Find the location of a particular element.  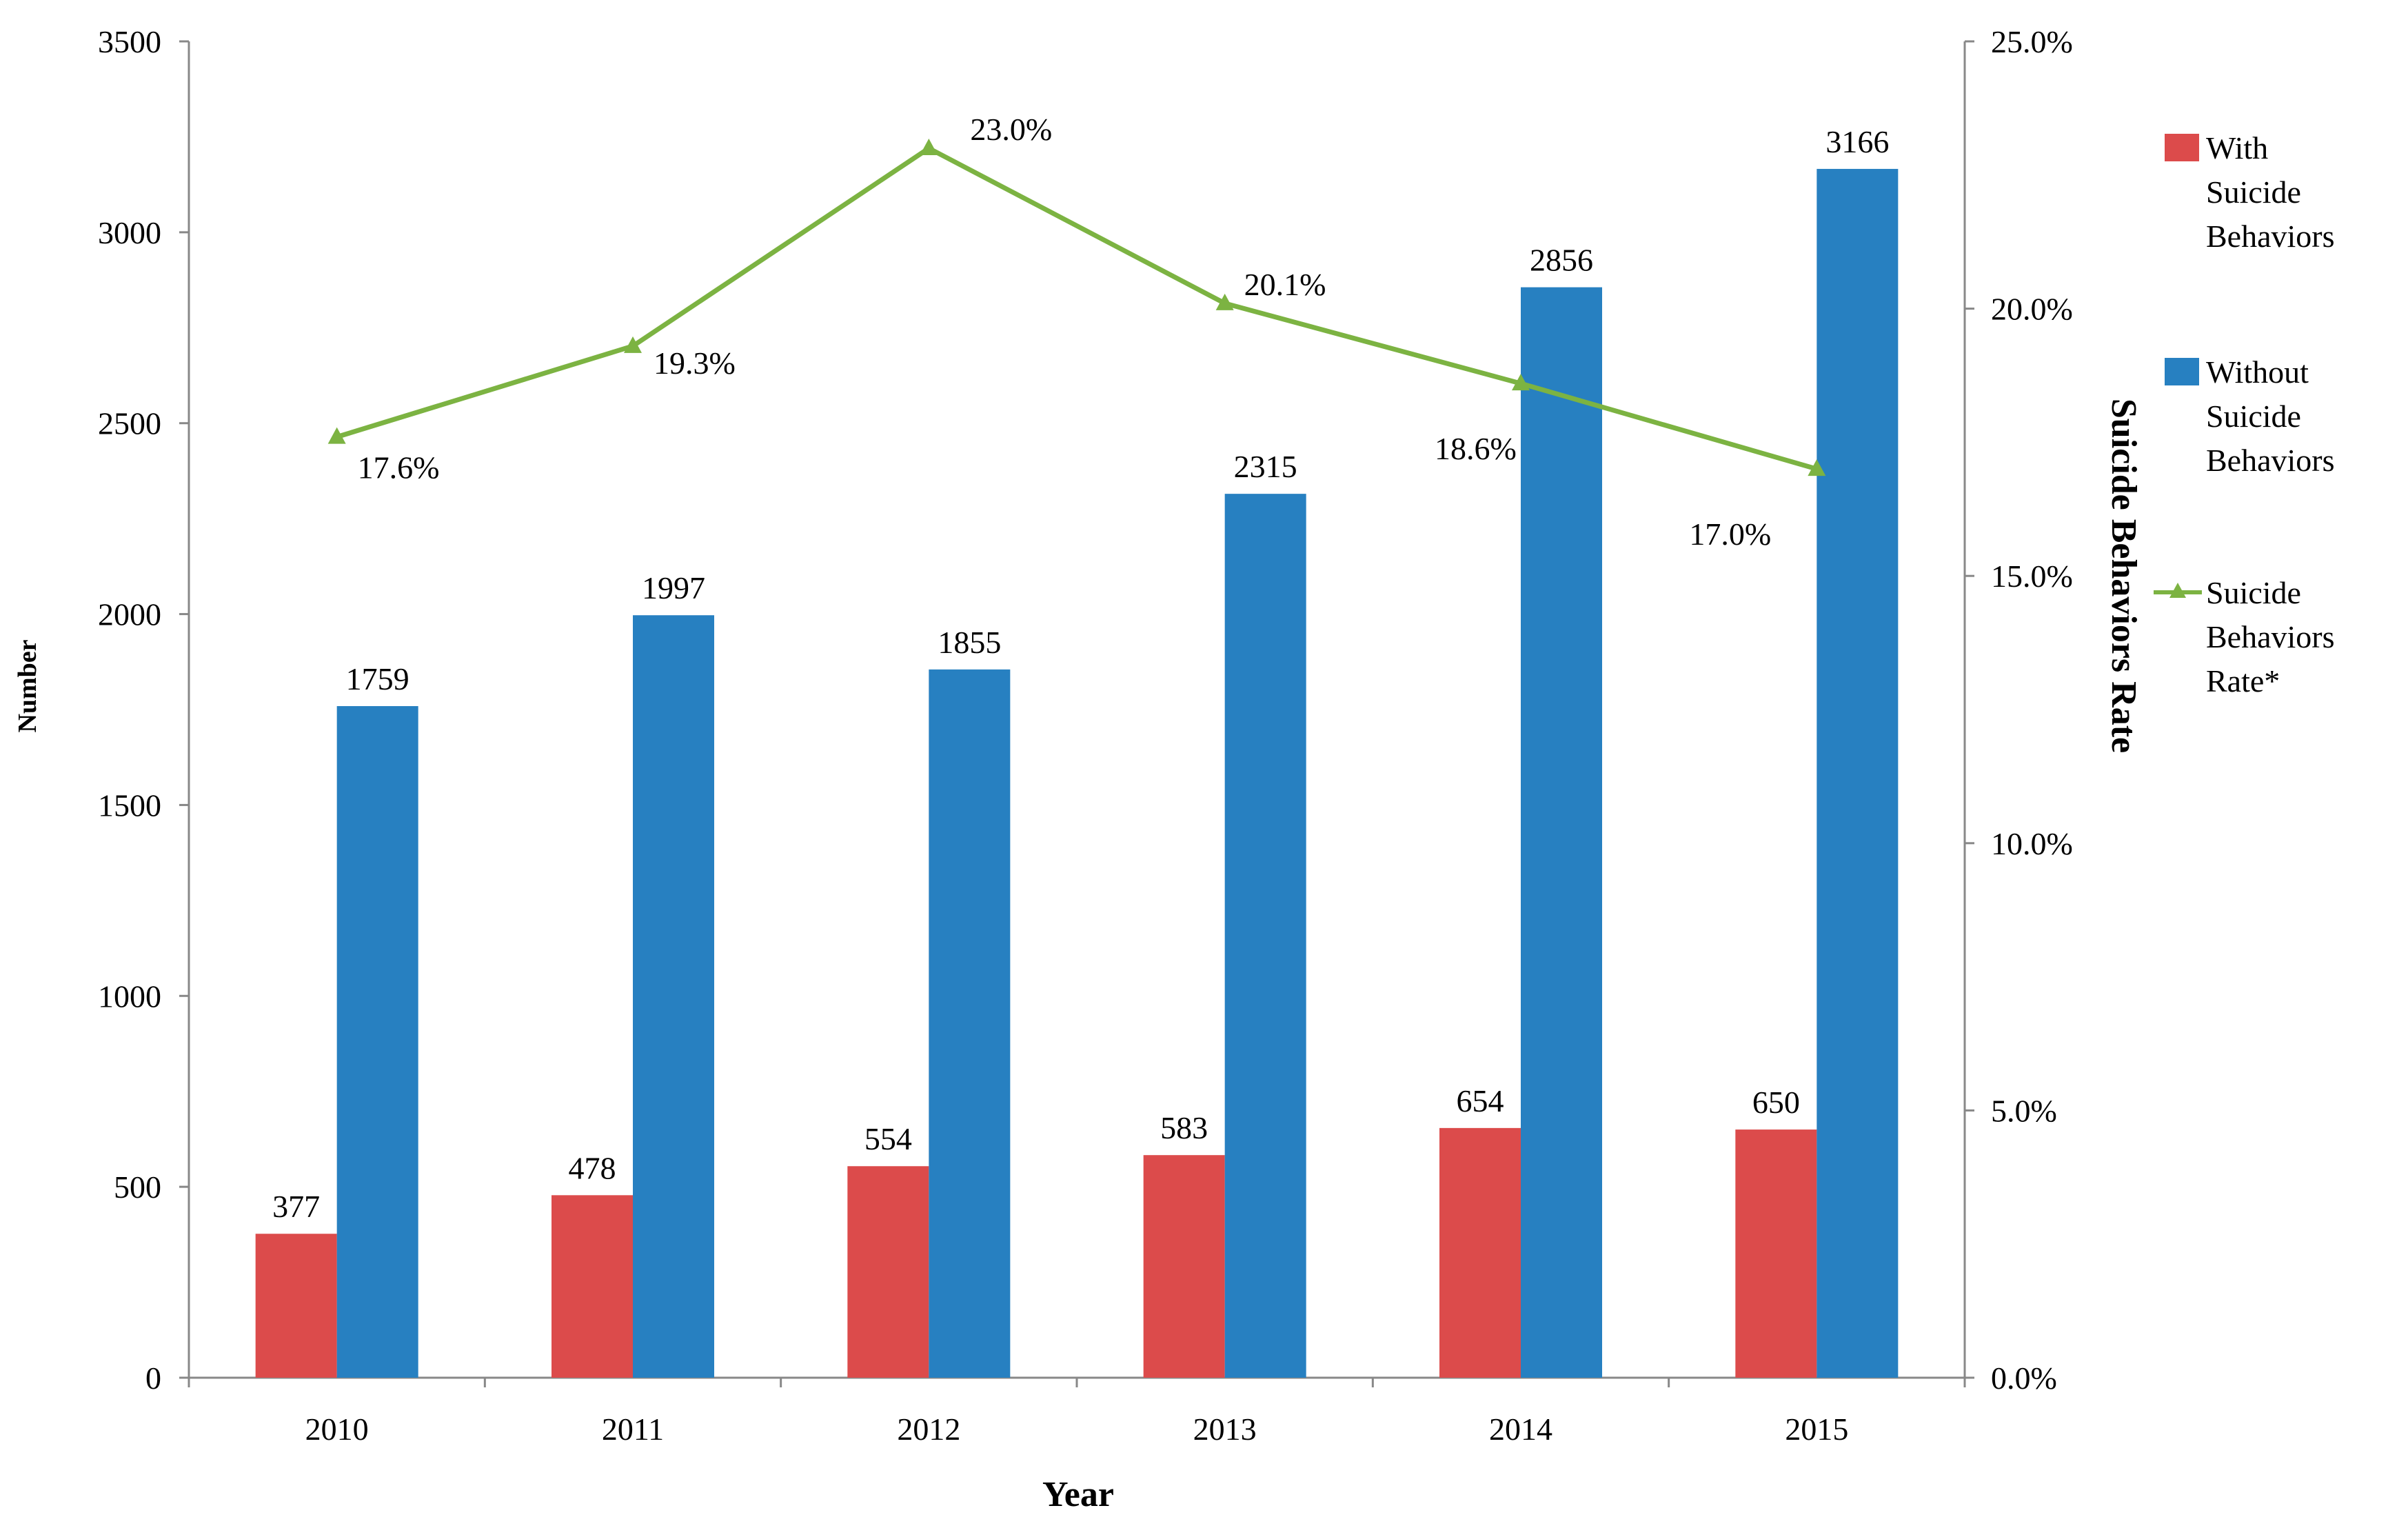

bar-value-label: 554 is located at coordinates (888, 1138).